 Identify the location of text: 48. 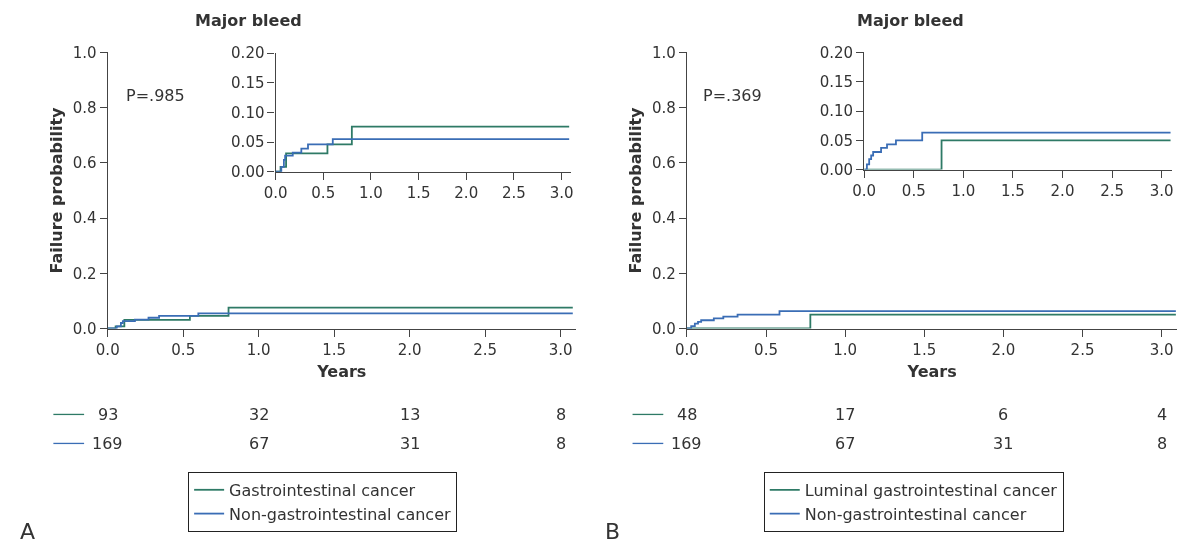
(687, 414).